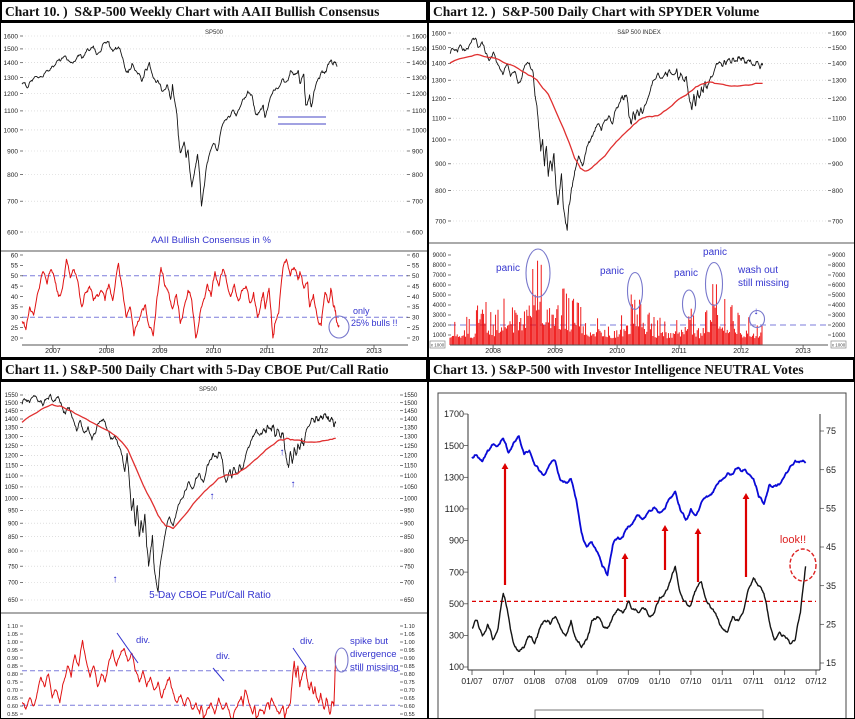 The image size is (855, 719). I want to click on svg-text: 07/09, so click(629, 681).